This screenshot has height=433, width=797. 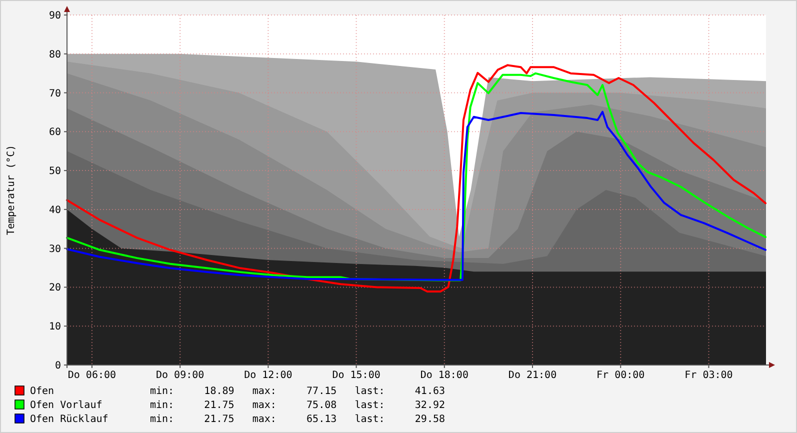 I want to click on x-tick-label: Do 09:00, so click(x=180, y=375).